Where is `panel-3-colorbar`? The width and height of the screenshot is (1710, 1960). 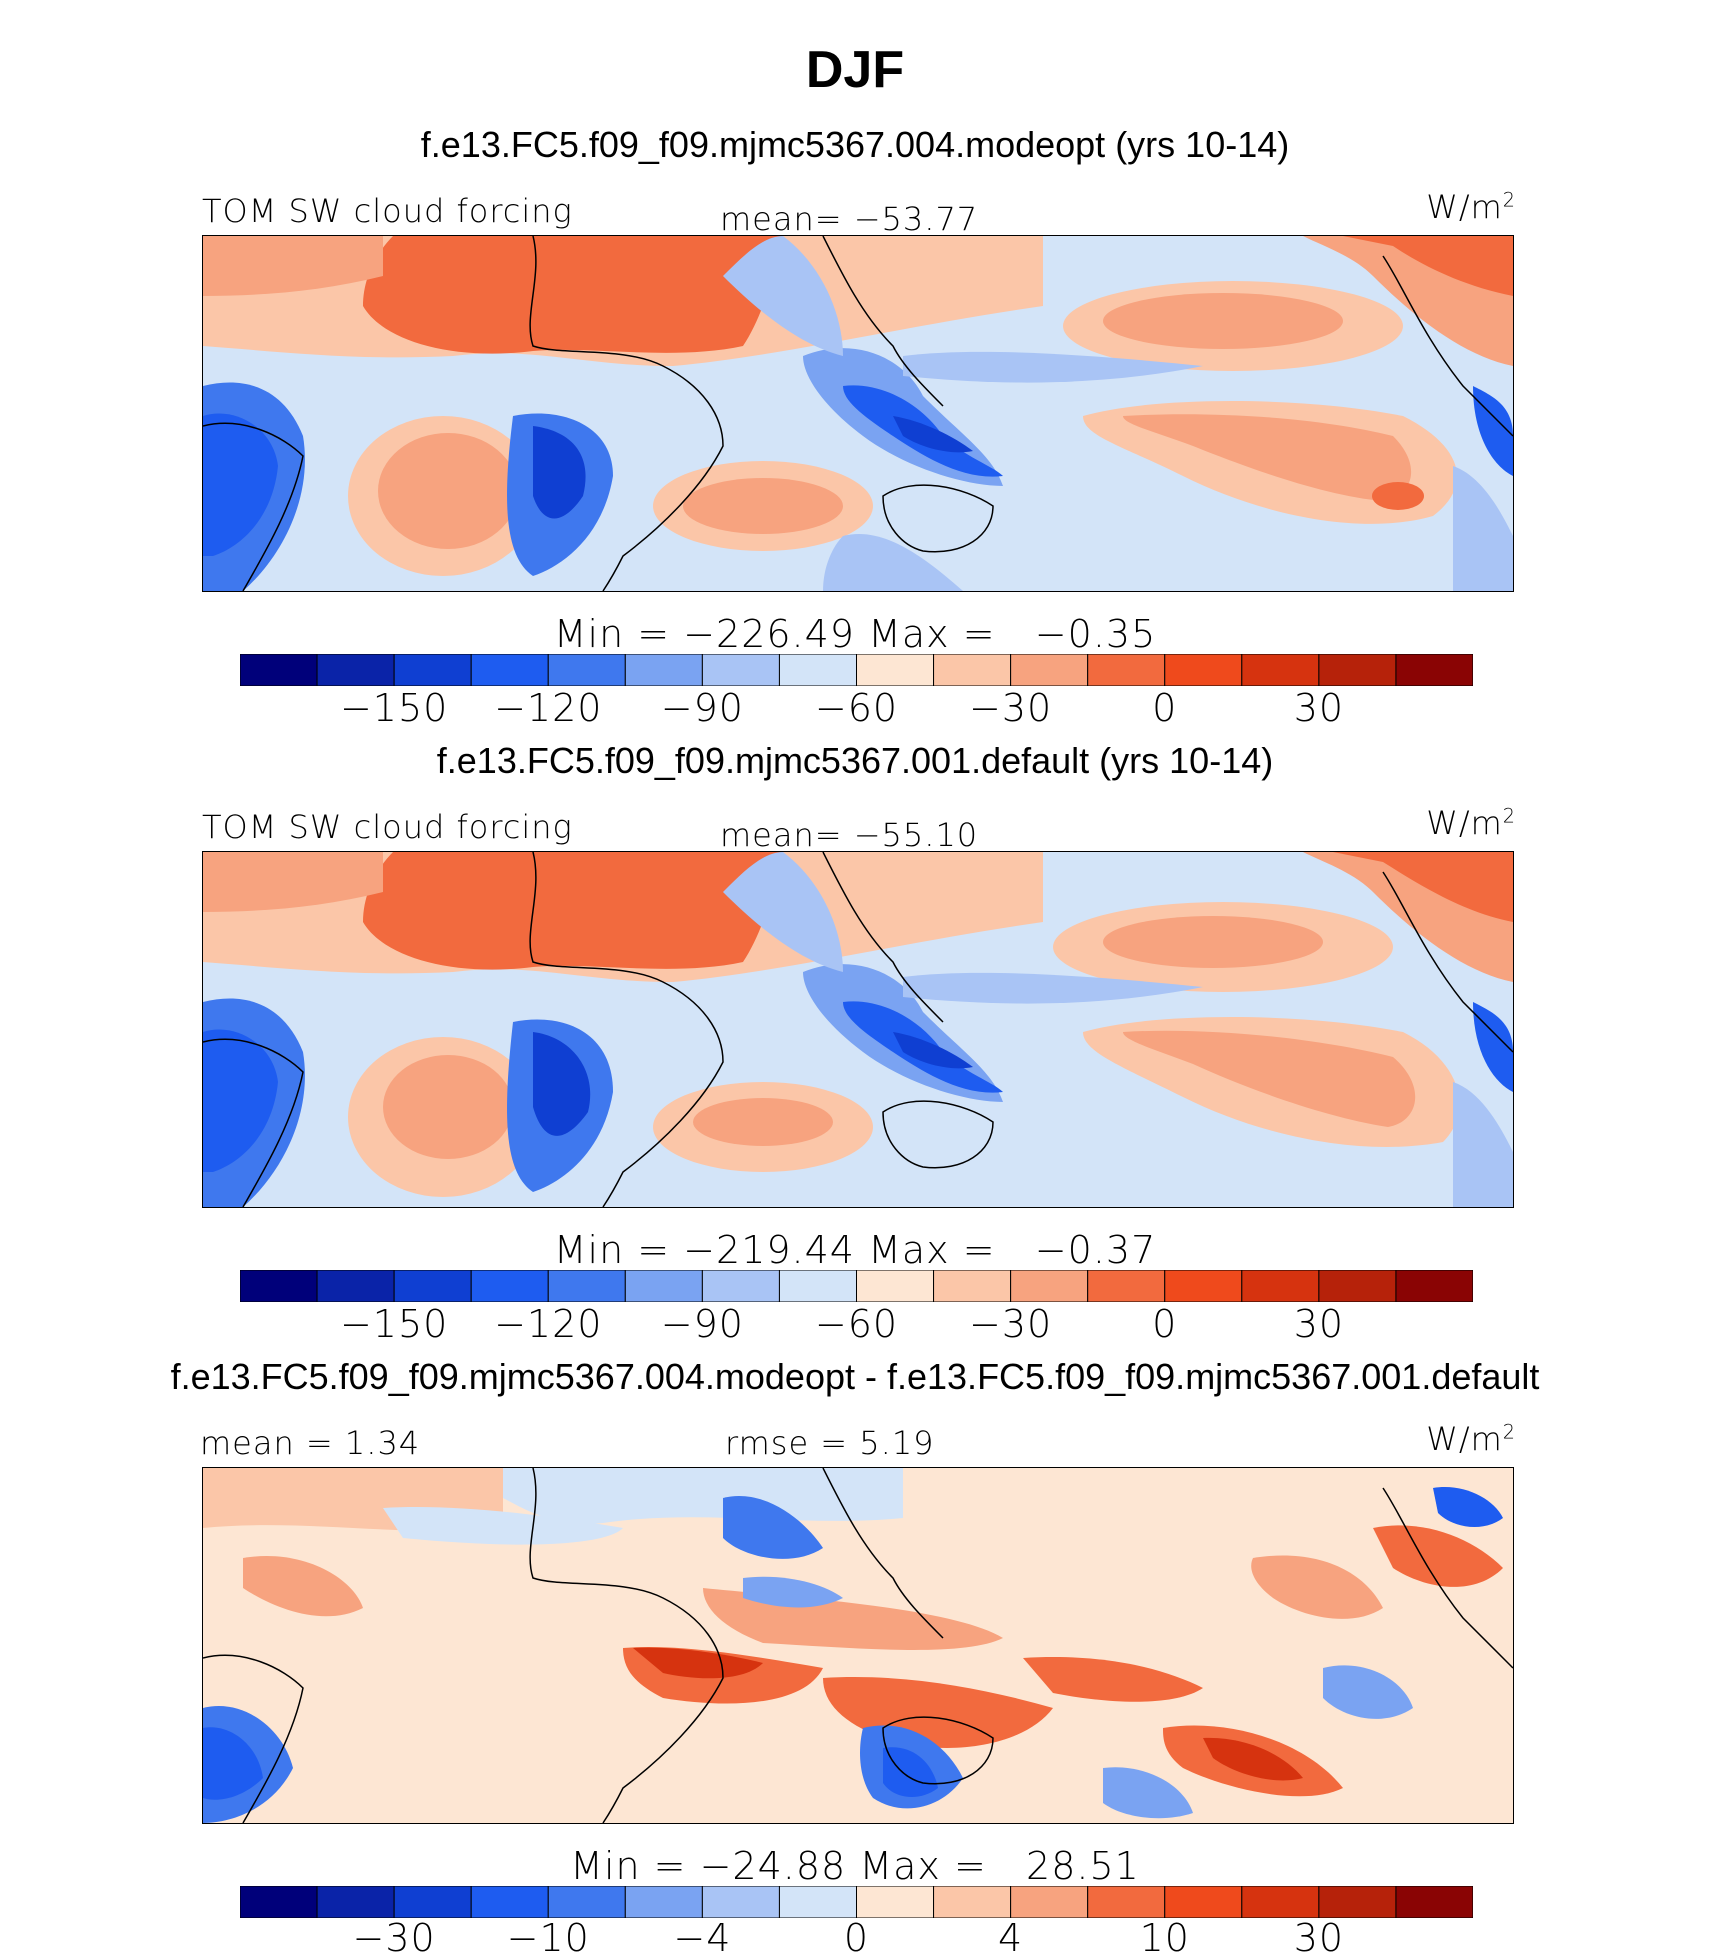 panel-3-colorbar is located at coordinates (856, 1902).